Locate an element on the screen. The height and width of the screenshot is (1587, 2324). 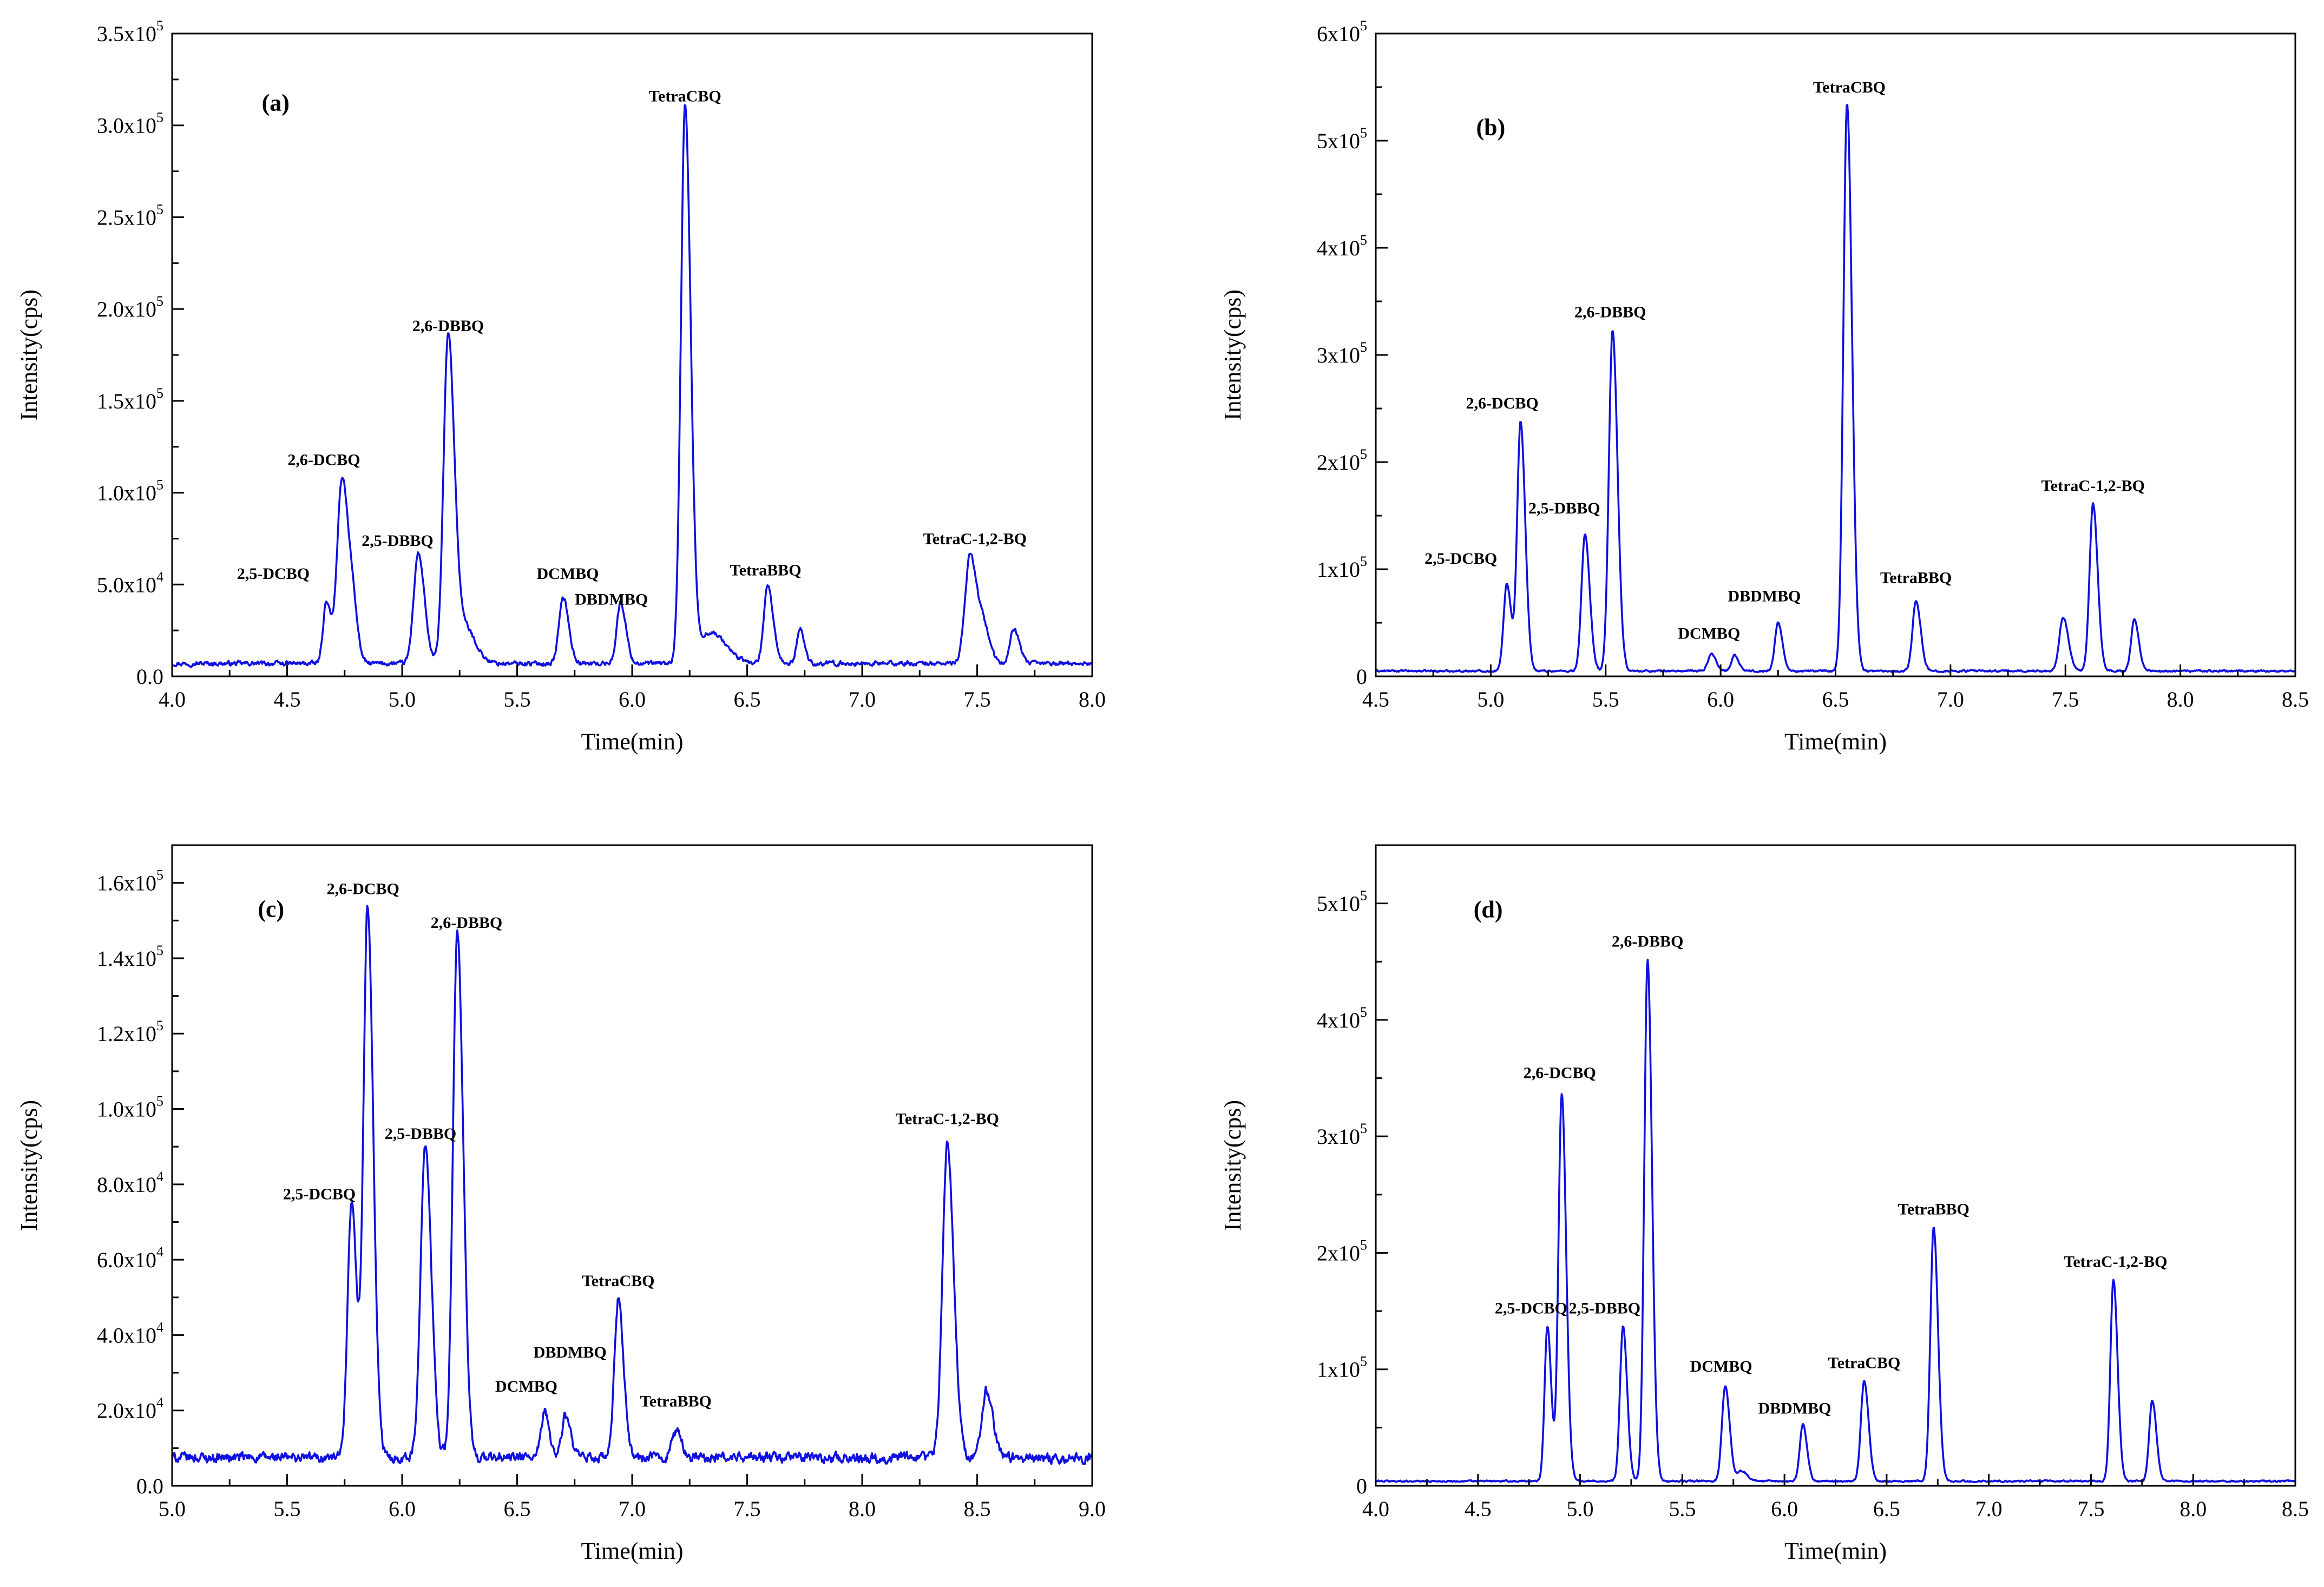
y-tick-label: 1.2x10⁵ is located at coordinates (130, 1032).